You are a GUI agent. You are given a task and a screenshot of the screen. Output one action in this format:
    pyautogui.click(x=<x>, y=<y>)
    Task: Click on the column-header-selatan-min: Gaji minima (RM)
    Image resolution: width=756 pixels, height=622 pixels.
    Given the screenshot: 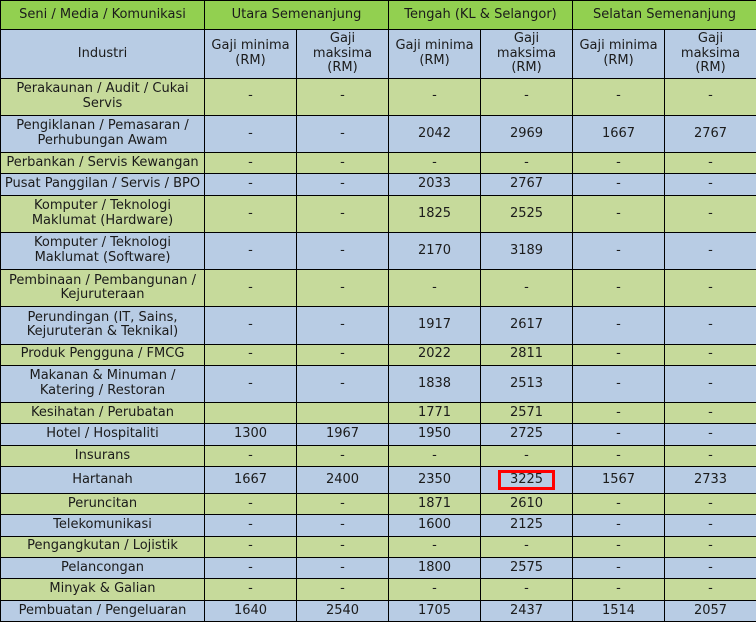 What is the action you would take?
    pyautogui.click(x=619, y=54)
    